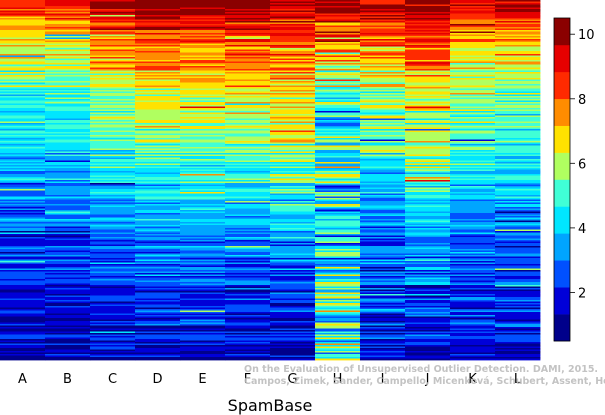 Image resolution: width=605 pixels, height=415 pixels. Describe the element at coordinates (383, 379) in the screenshot. I see `x-tick-label-i: I` at that location.